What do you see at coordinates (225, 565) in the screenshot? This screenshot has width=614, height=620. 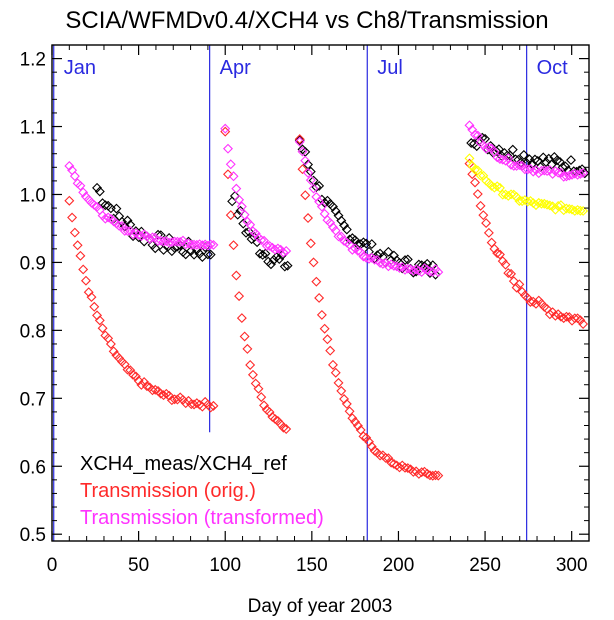 I see `x-tick-label: 100` at bounding box center [225, 565].